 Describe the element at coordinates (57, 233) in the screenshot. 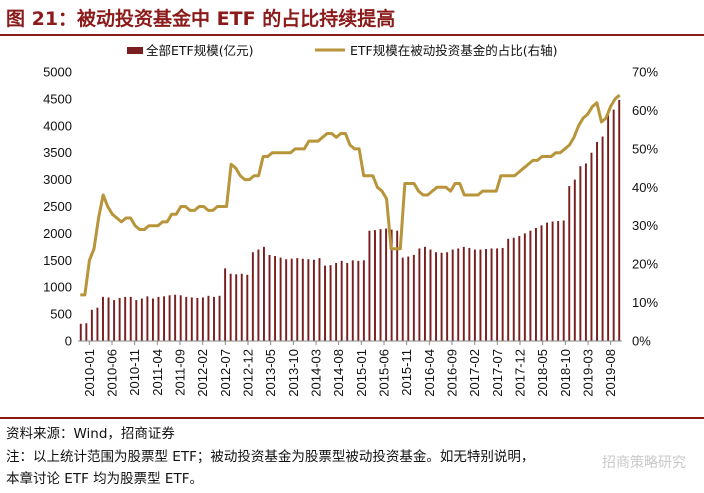

I see `left-tick-label: 2000` at that location.